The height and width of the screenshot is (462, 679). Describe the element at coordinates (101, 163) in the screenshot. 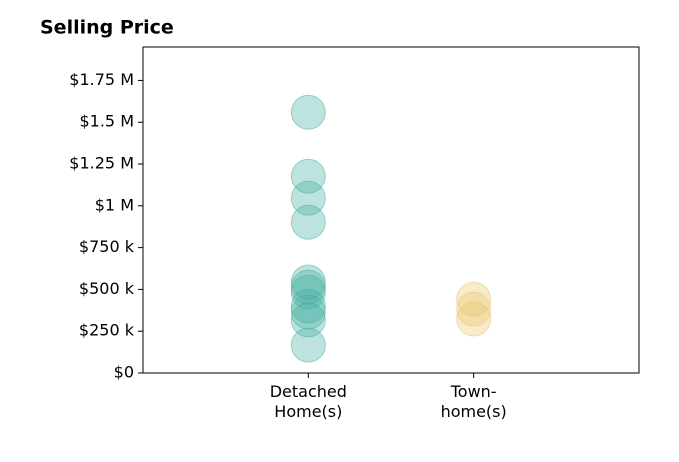

I see `y-tick-label: $1.25 M` at that location.